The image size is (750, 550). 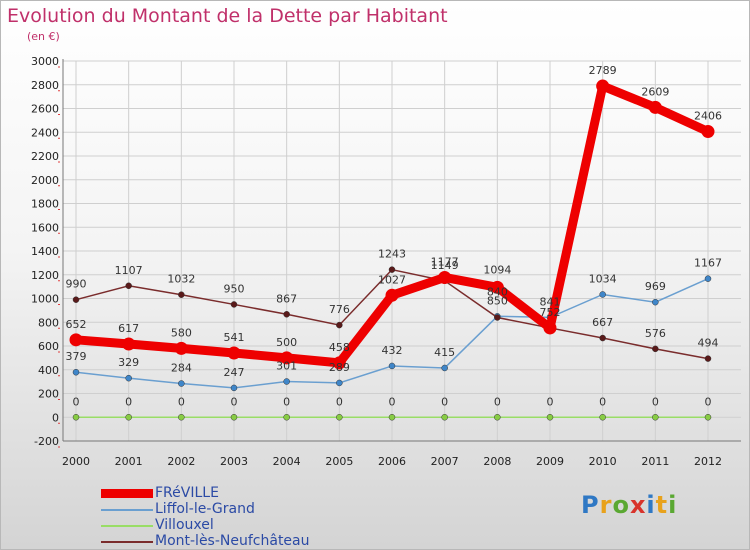 I want to click on data-label: 652, so click(x=76, y=324).